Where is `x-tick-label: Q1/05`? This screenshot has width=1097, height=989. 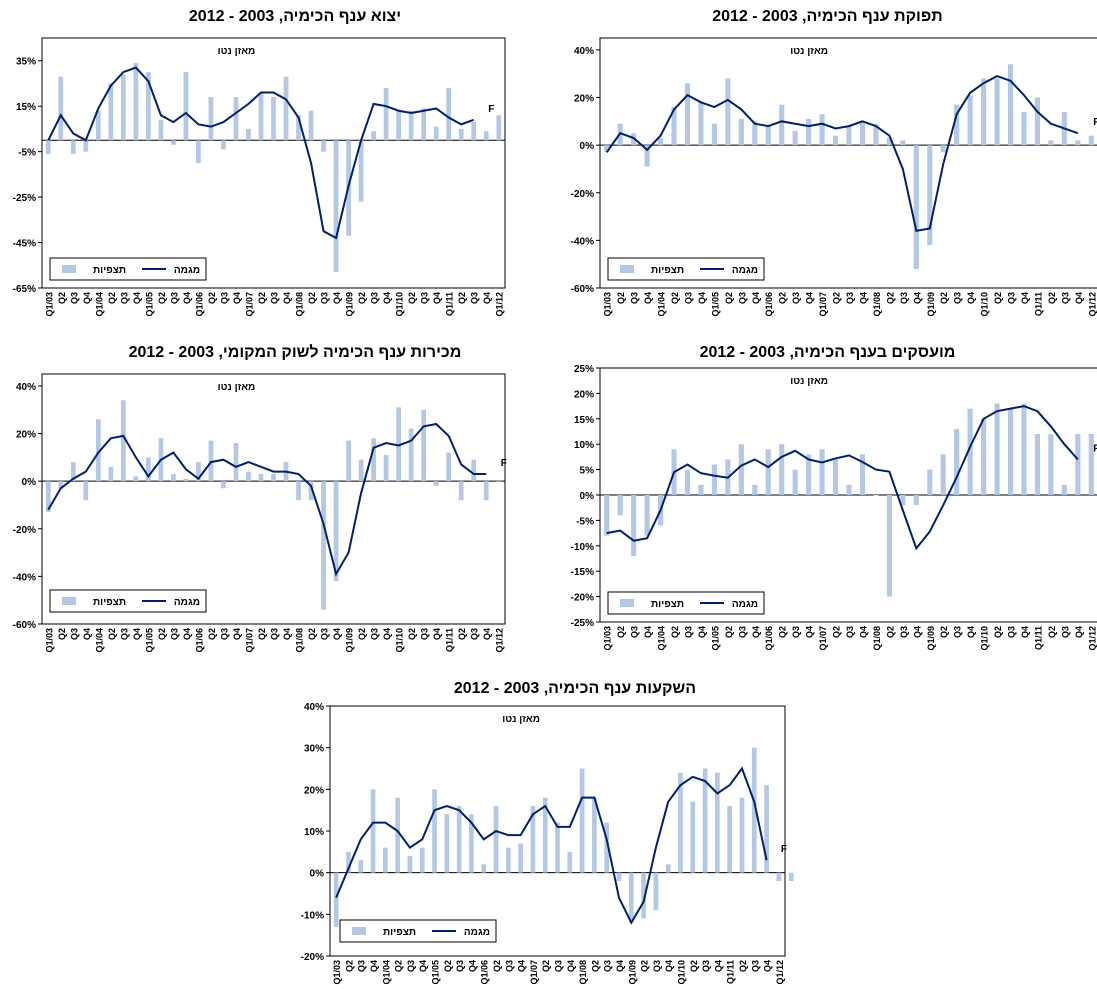
x-tick-label: Q1/05 is located at coordinates (149, 304).